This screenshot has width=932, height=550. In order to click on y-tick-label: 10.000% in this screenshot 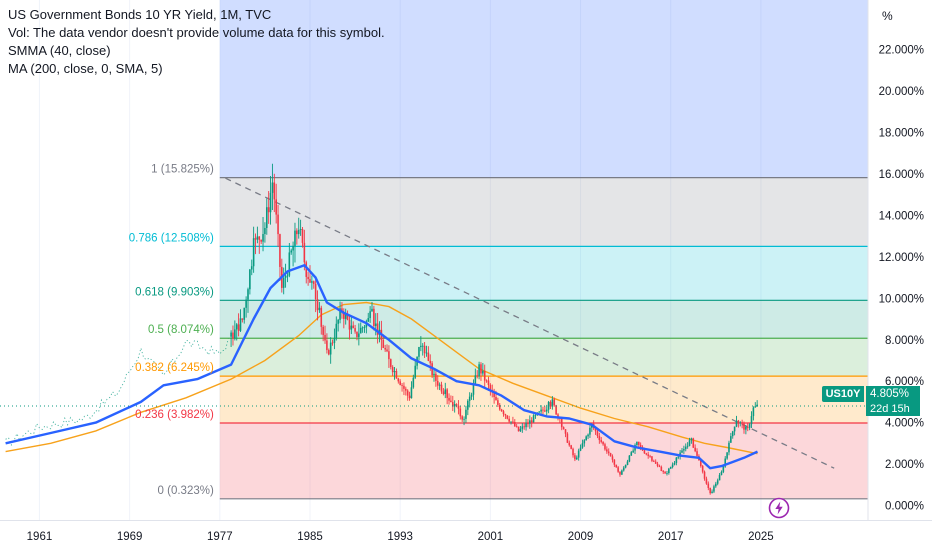, I will do `click(901, 299)`.